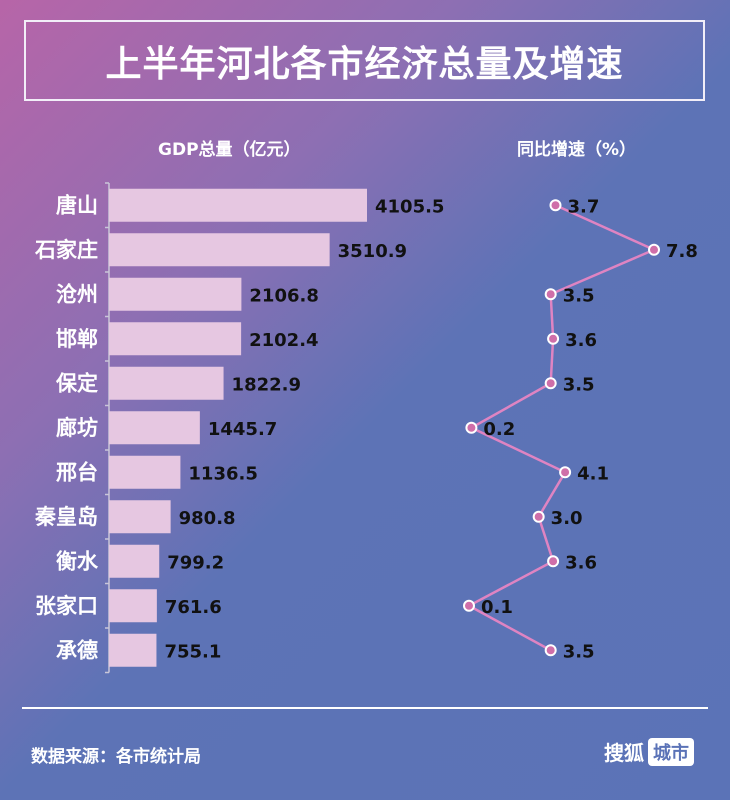  Describe the element at coordinates (77, 205) in the screenshot. I see `category-label: 唐山` at that location.